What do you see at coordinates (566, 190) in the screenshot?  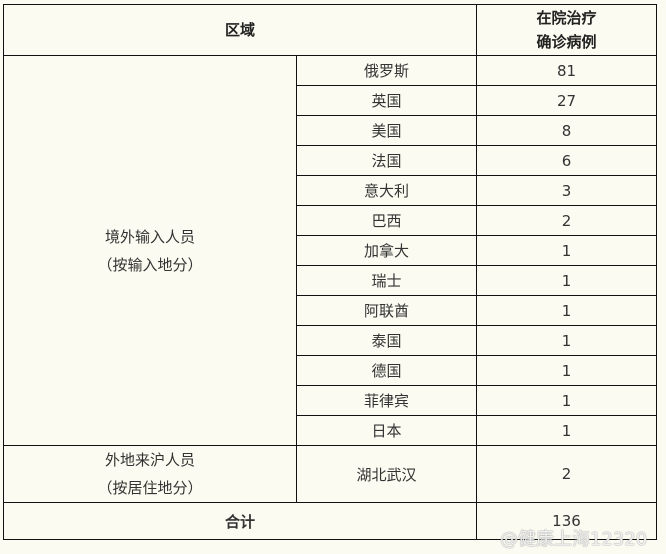 I see `count-cell: 3` at bounding box center [566, 190].